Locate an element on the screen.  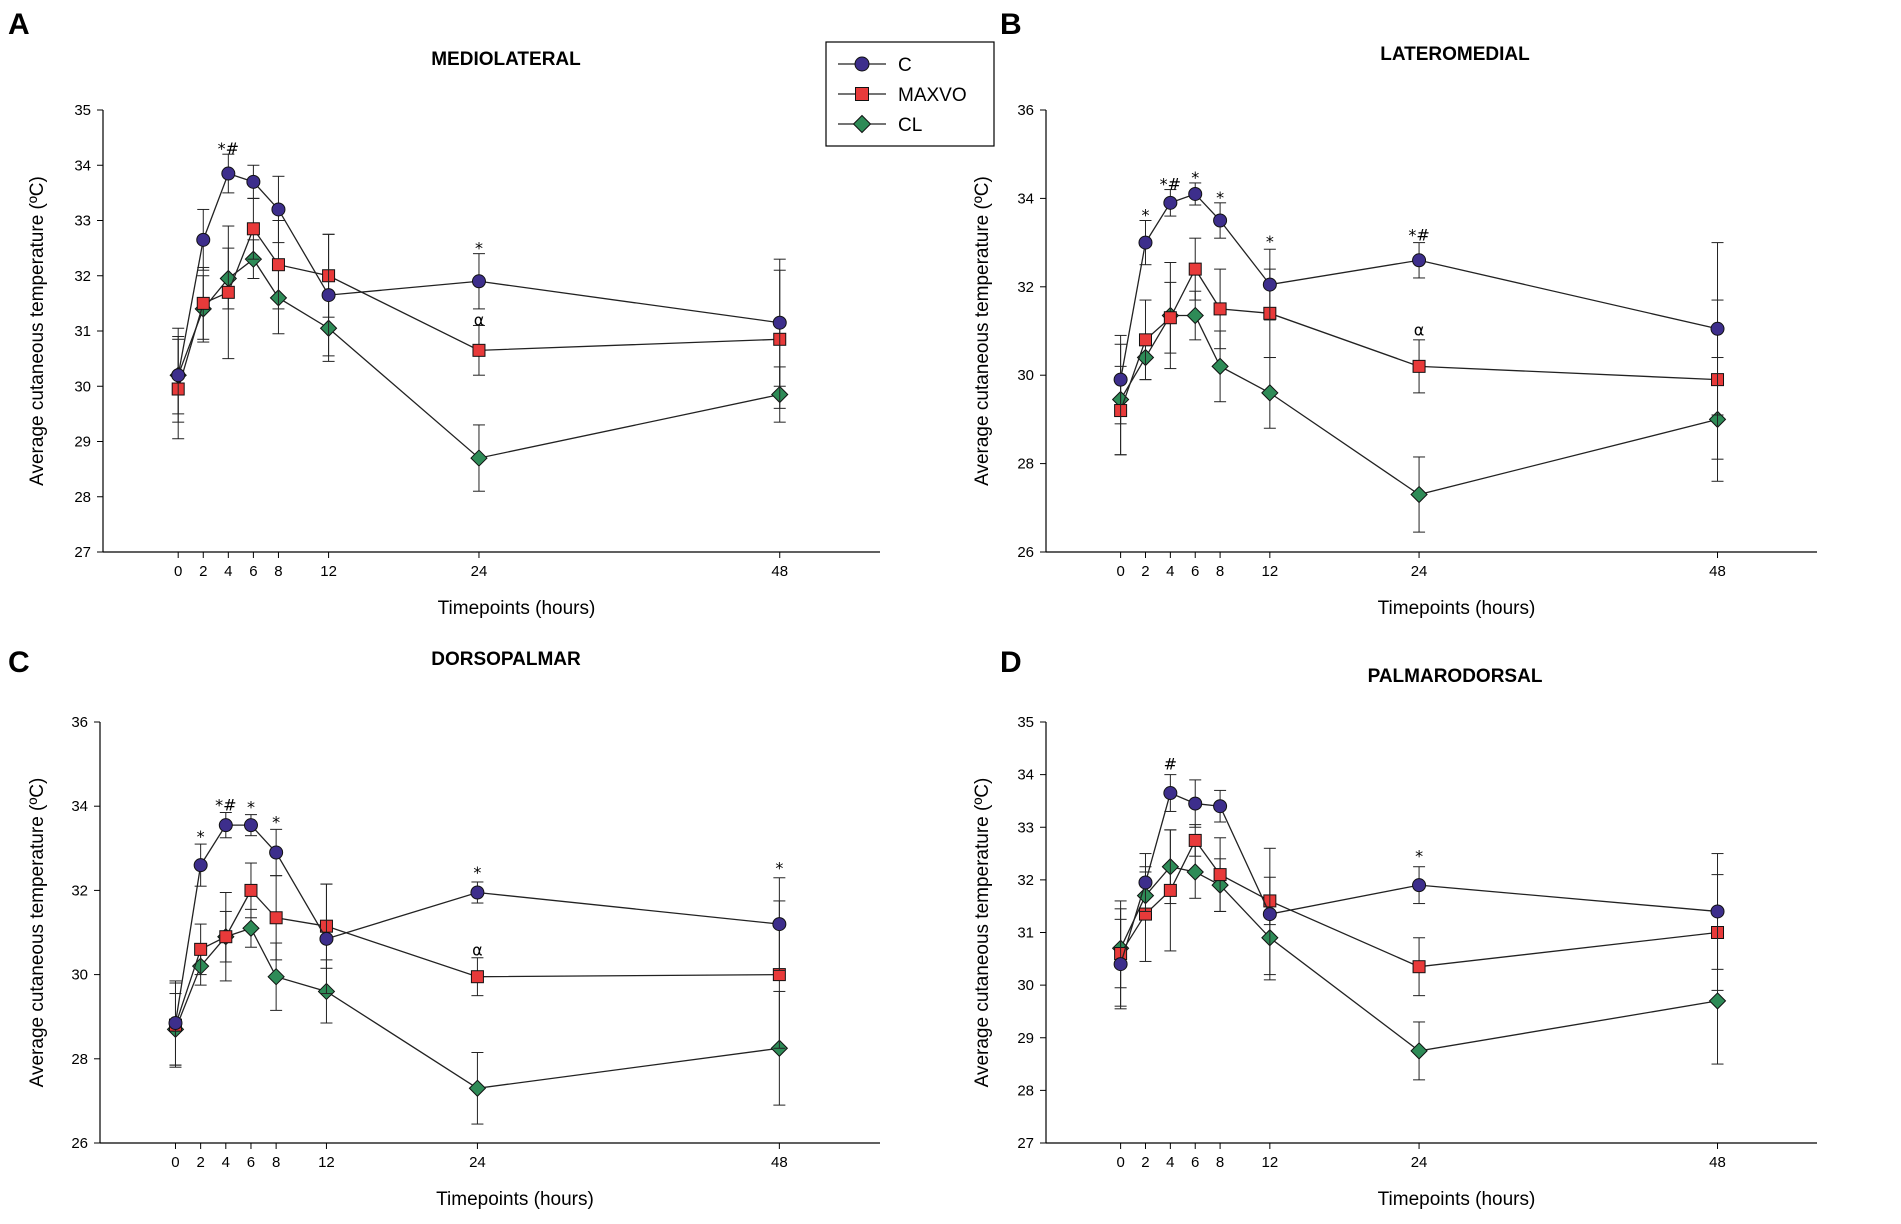
y-tick-label: 26 is located at coordinates (79, 1143).